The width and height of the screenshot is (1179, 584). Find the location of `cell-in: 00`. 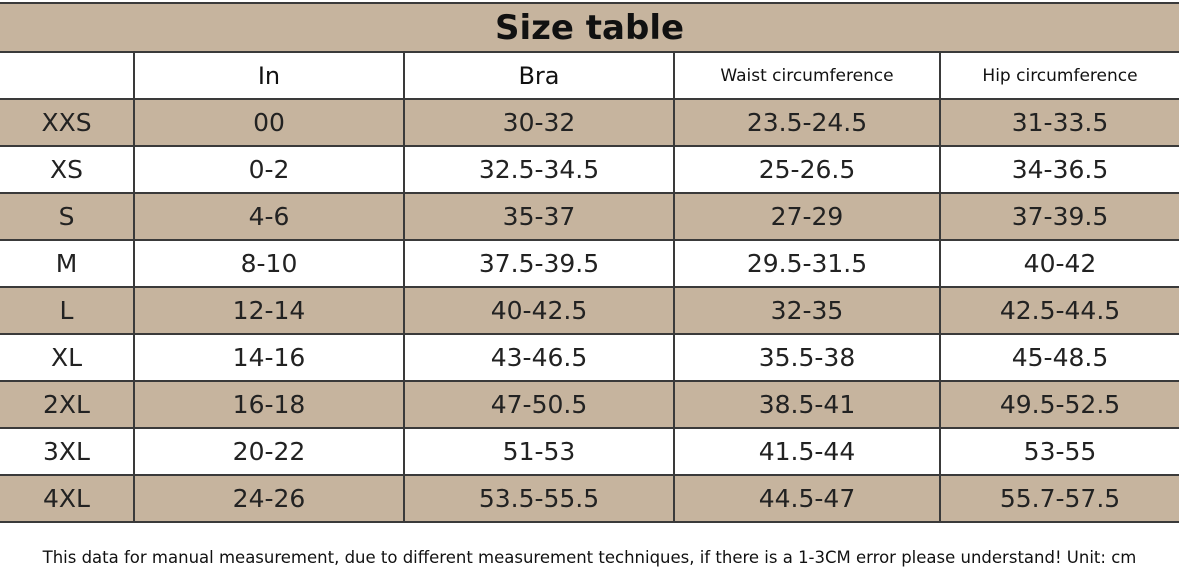

cell-in: 00 is located at coordinates (269, 122).